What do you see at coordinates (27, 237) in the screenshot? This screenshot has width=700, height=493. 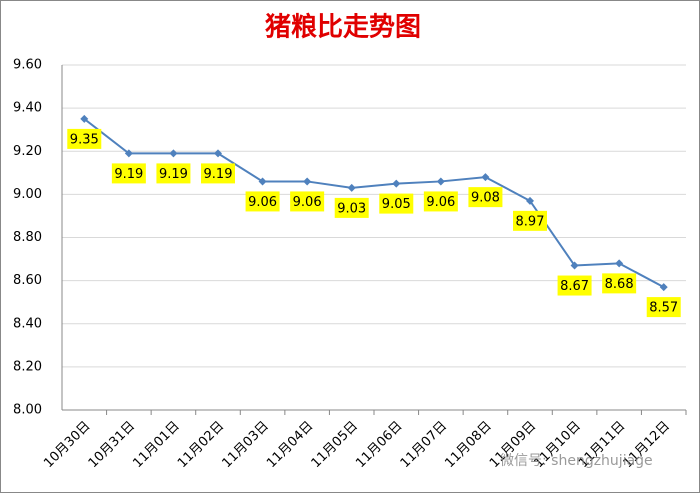 I see `y-tick-label: 8.80` at bounding box center [27, 237].